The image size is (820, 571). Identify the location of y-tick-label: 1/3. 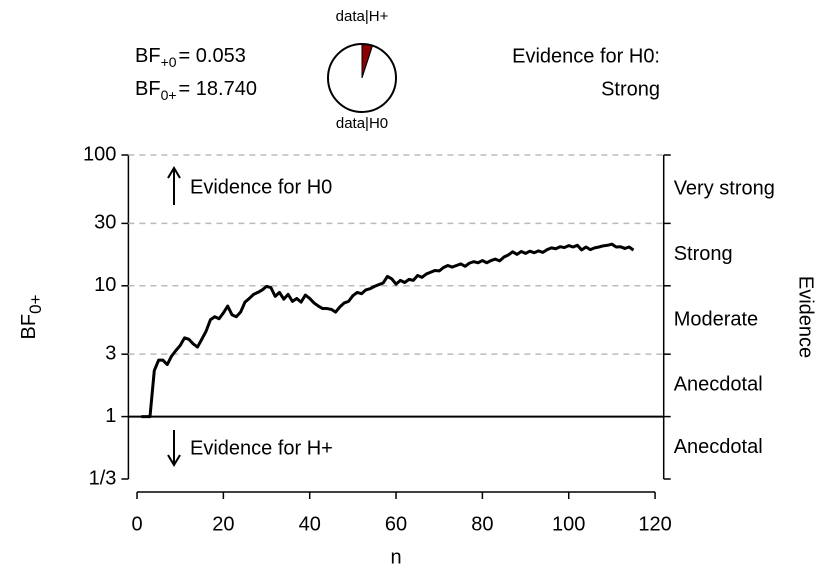
(103, 478).